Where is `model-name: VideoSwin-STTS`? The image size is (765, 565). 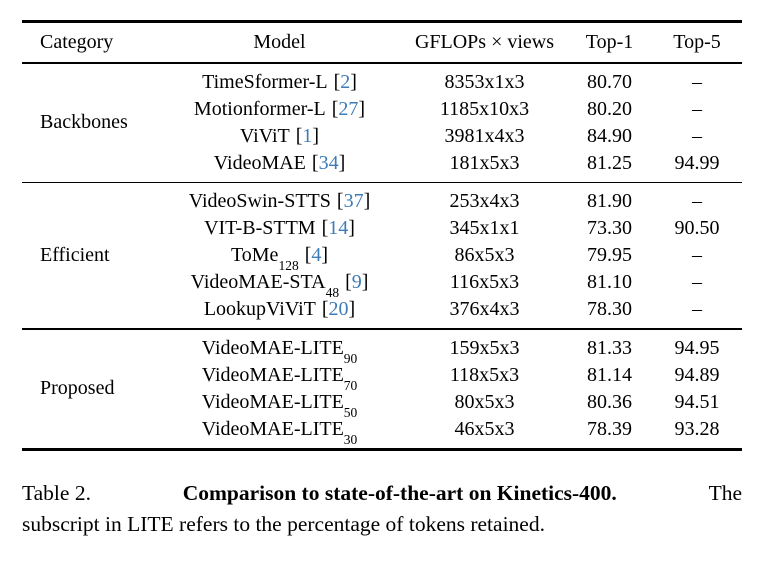 model-name: VideoSwin-STTS is located at coordinates (259, 201).